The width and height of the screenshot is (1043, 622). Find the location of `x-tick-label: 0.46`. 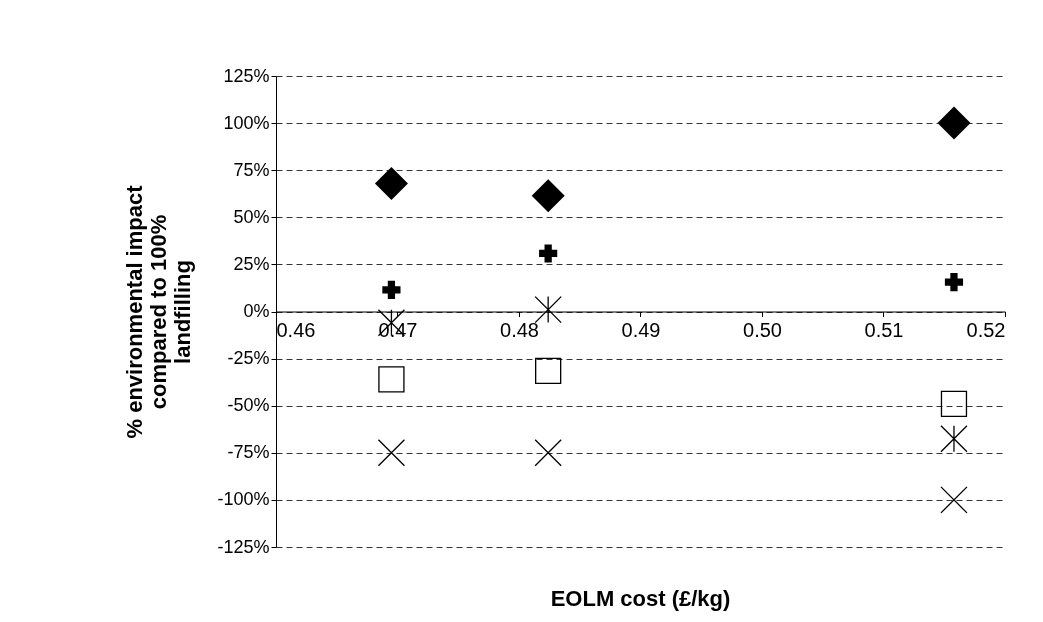

x-tick-label: 0.46 is located at coordinates (296, 330).